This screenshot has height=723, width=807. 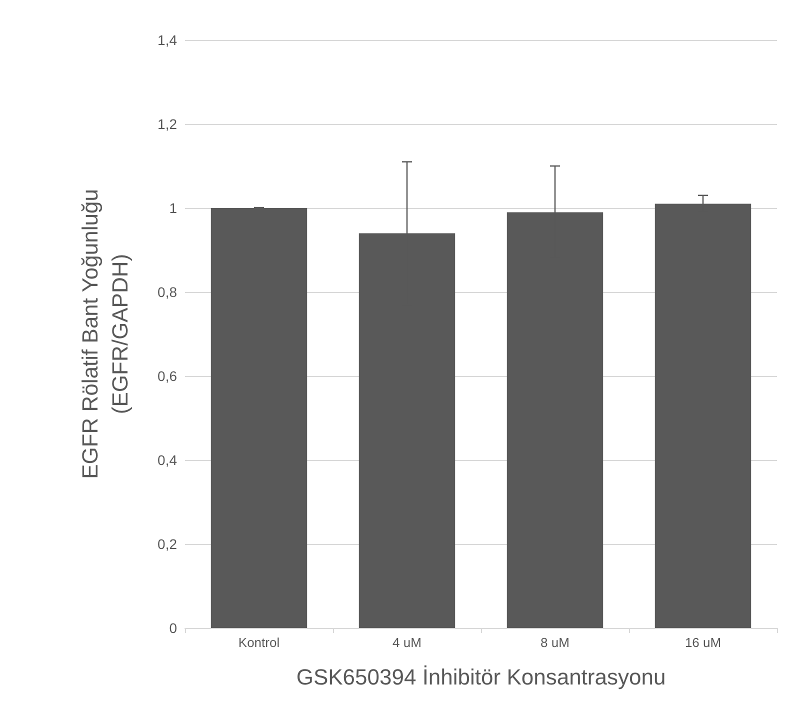 I want to click on y-tick-label: 0,8, so click(x=168, y=292).